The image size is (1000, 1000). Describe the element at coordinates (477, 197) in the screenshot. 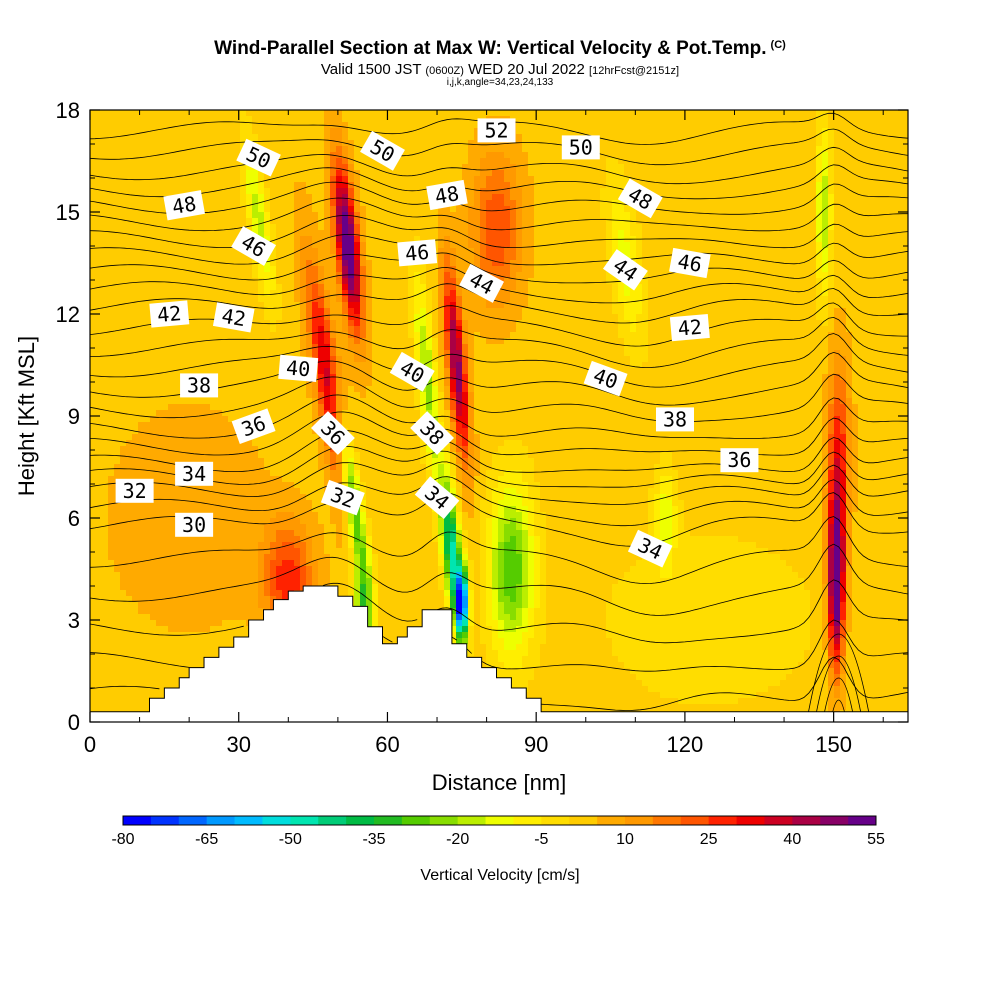

I see `field-cell-1982` at that location.